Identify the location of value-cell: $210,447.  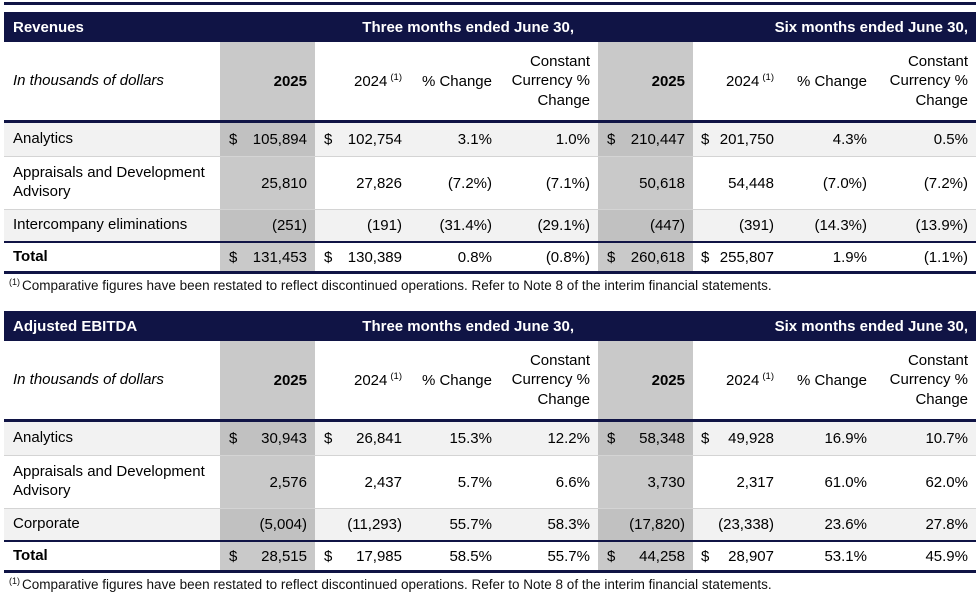
(645, 139).